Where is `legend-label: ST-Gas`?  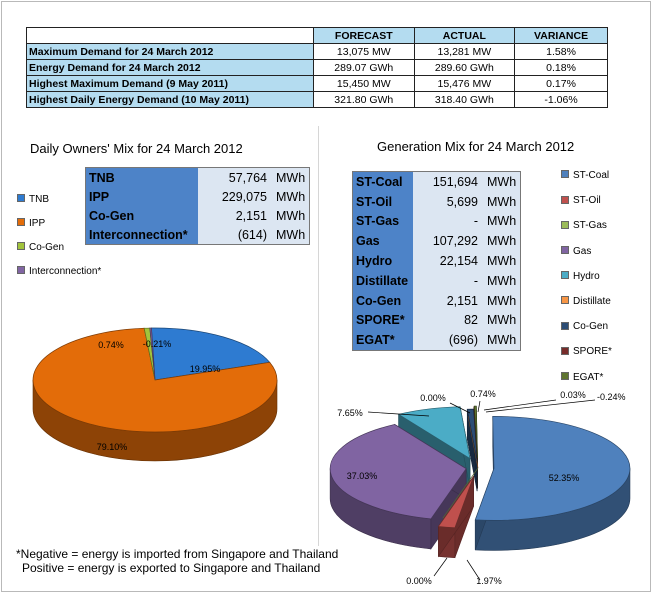 legend-label: ST-Gas is located at coordinates (590, 226).